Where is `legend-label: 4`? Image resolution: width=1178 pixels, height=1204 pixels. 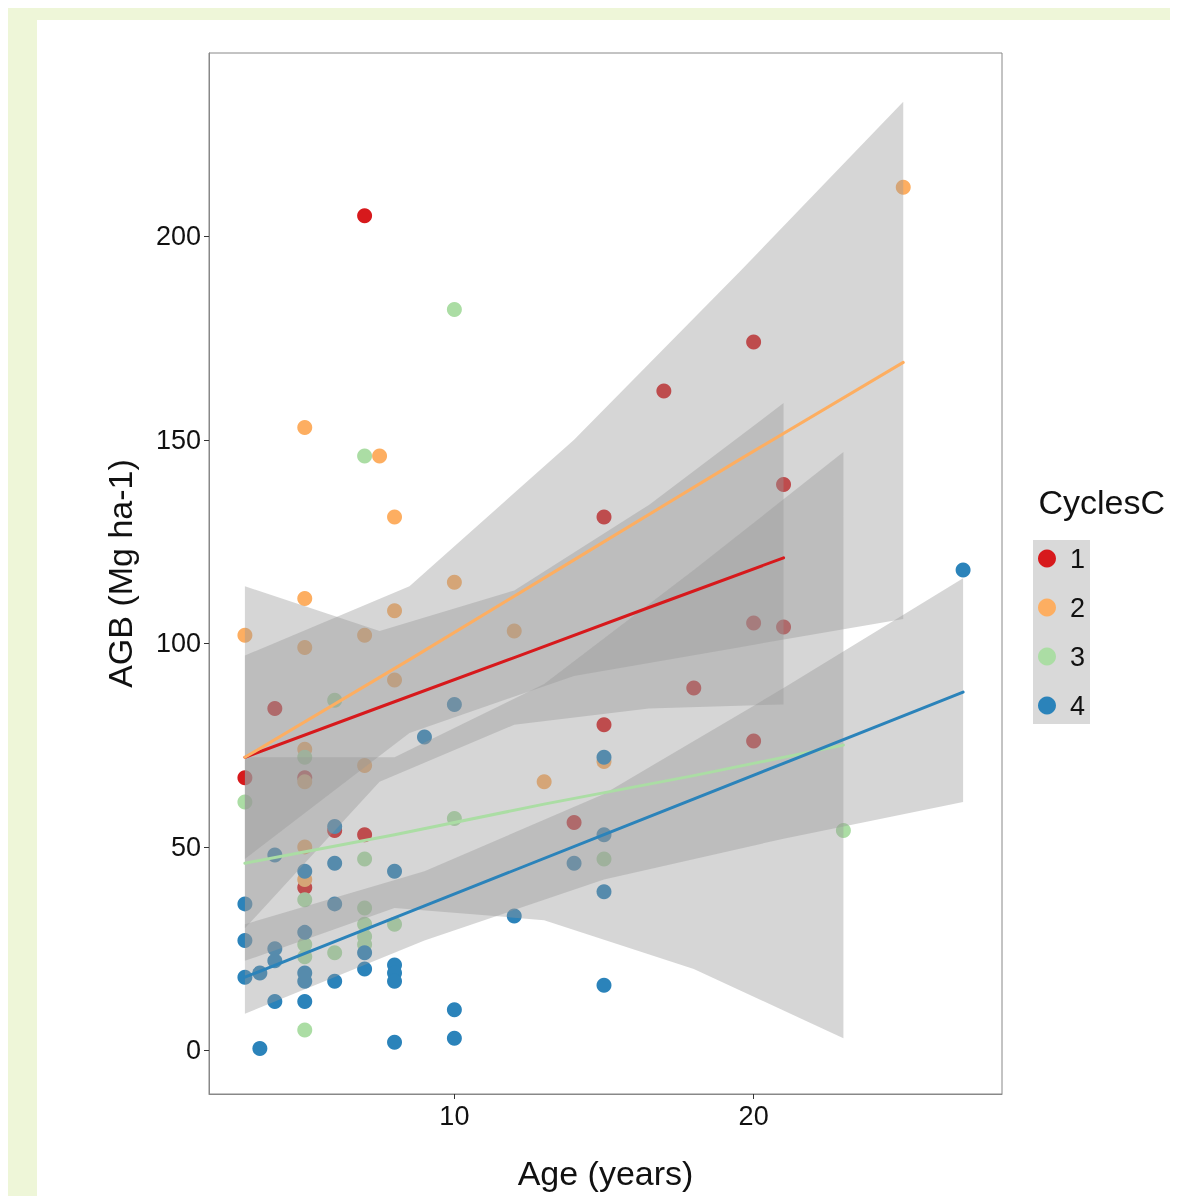
legend-label: 4 is located at coordinates (1077, 705).